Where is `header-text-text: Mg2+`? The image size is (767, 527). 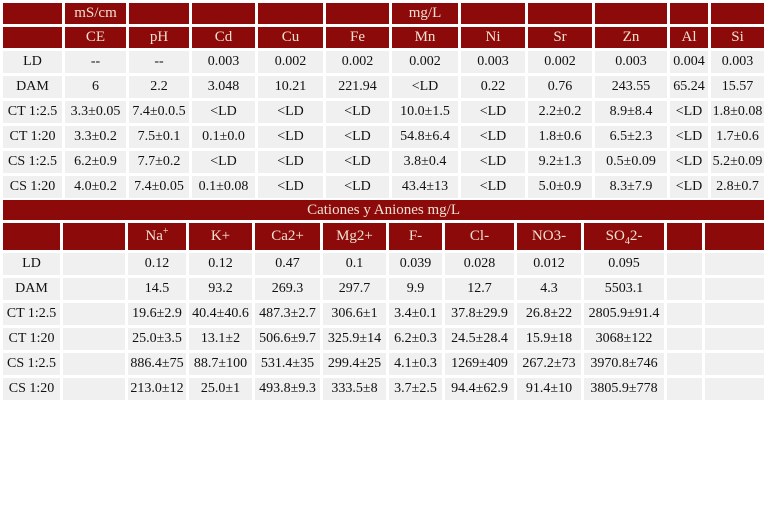 header-text-text: Mg2+ is located at coordinates (354, 236).